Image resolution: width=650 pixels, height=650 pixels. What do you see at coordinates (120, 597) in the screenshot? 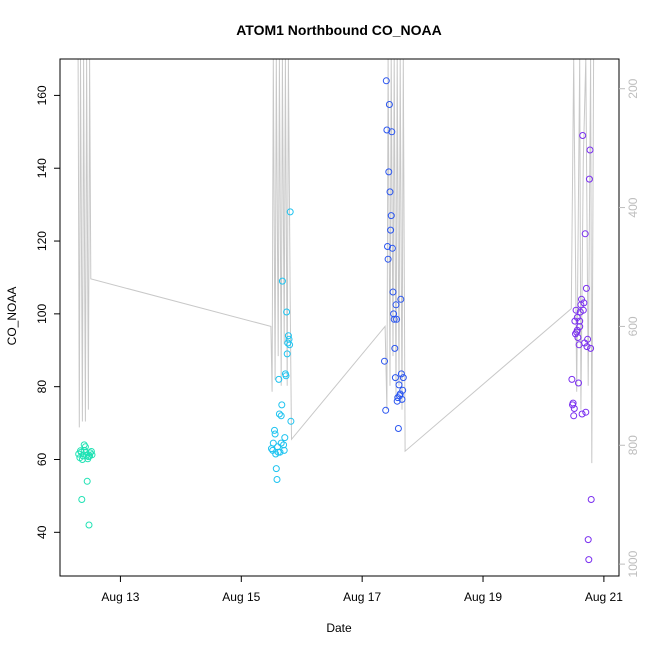
I see `x-tick-label: Aug 13` at bounding box center [120, 597].